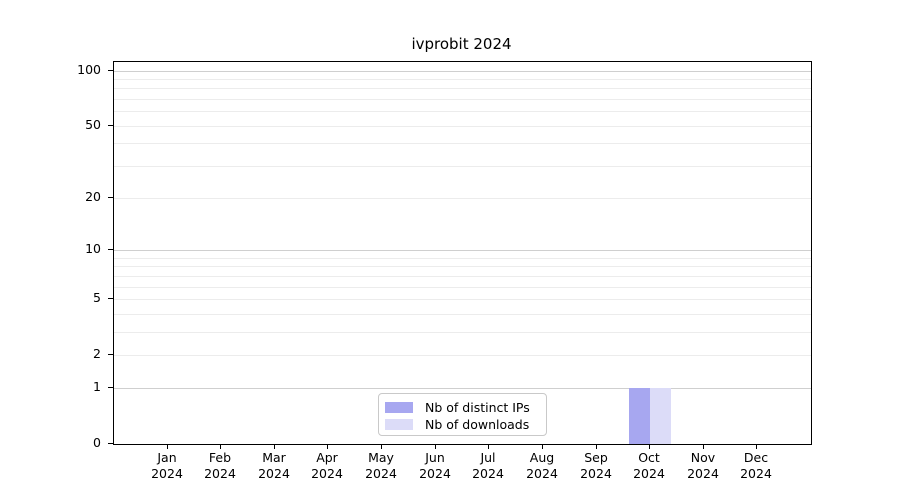  I want to click on y-tick-label: 50, so click(93, 124).